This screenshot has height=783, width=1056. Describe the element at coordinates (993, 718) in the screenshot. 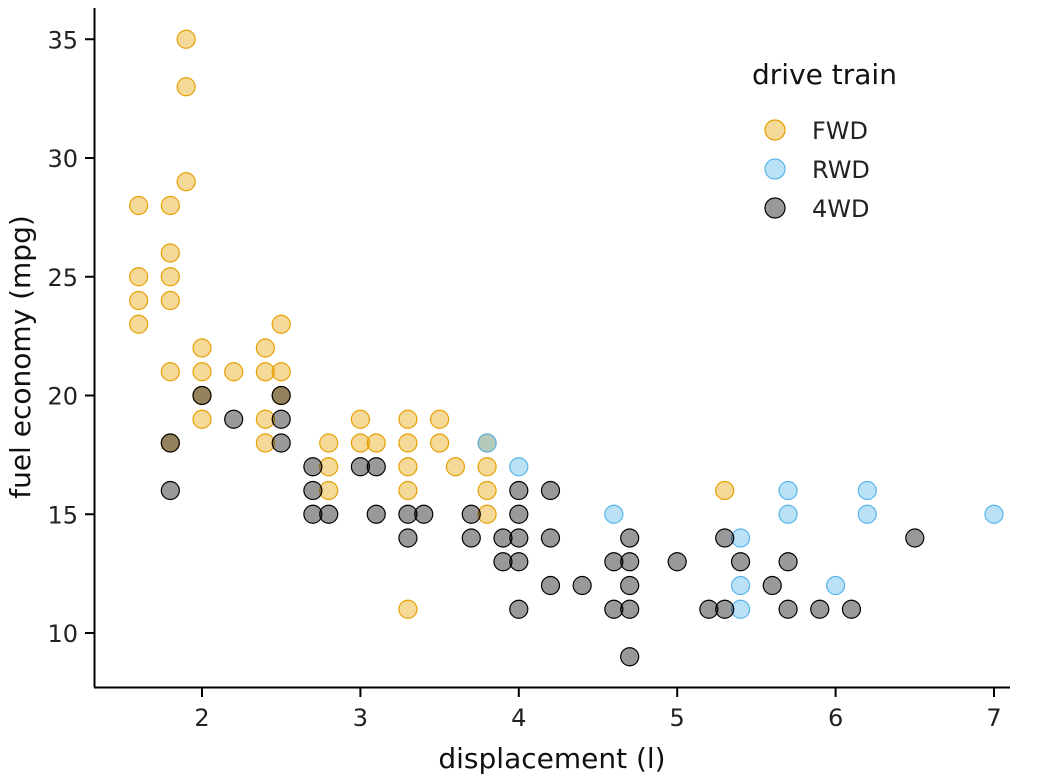

I see `x-tick-label: 7` at that location.